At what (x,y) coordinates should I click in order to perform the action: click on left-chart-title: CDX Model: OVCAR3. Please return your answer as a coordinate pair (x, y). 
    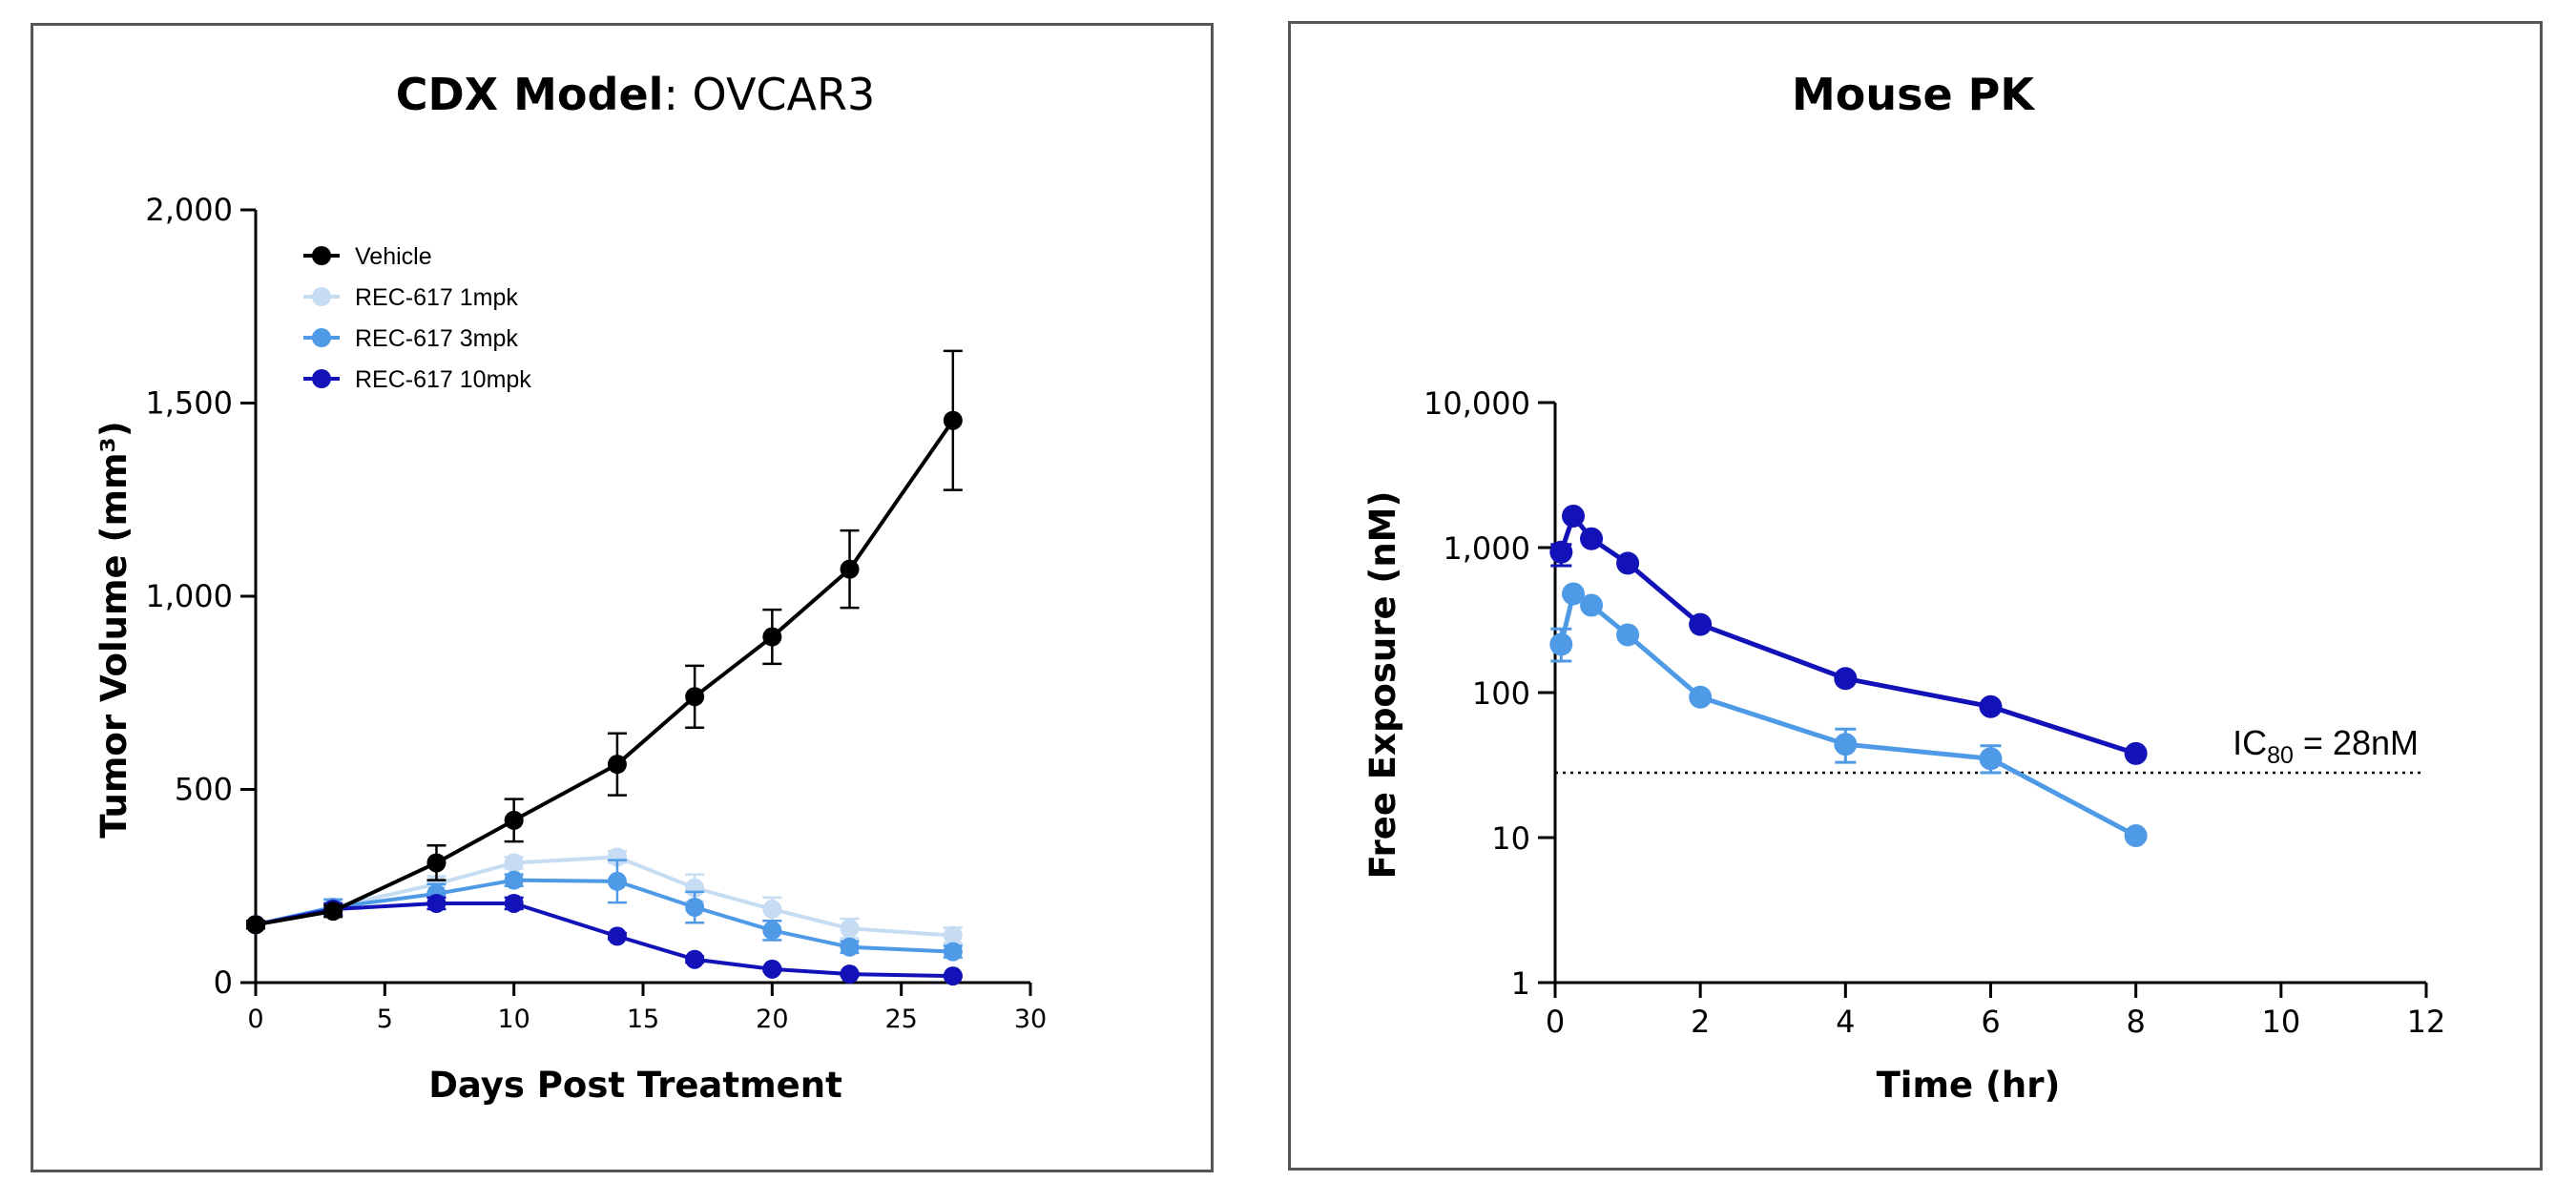
    Looking at the image, I should click on (636, 94).